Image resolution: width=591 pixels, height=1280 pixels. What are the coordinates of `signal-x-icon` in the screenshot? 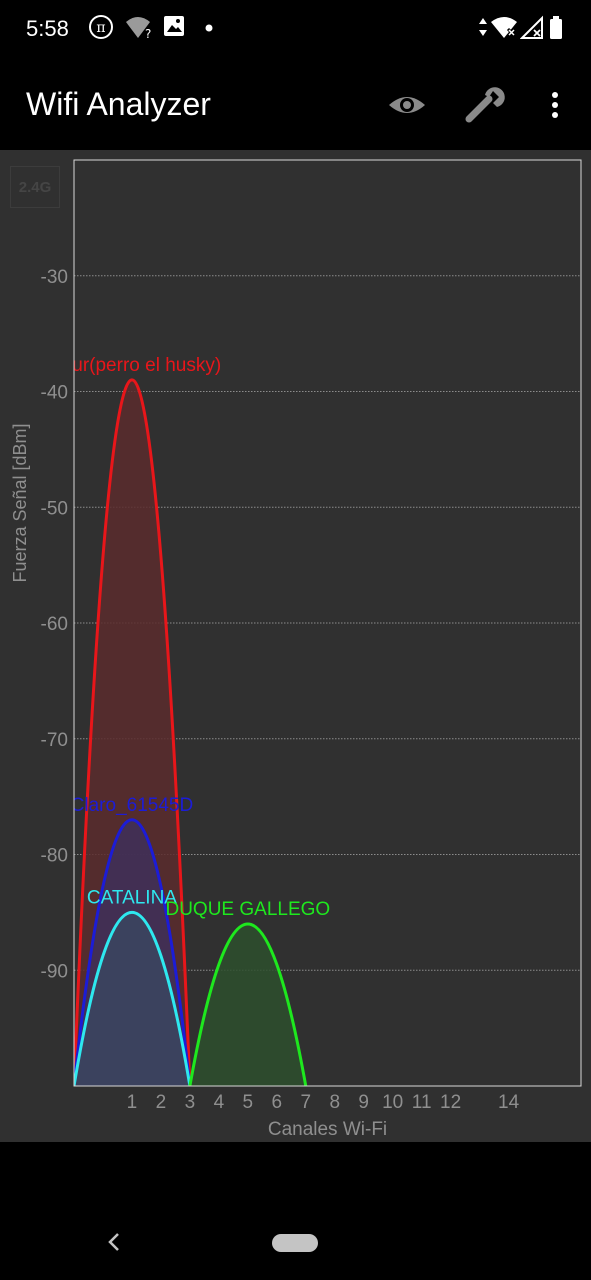 It's located at (531, 29).